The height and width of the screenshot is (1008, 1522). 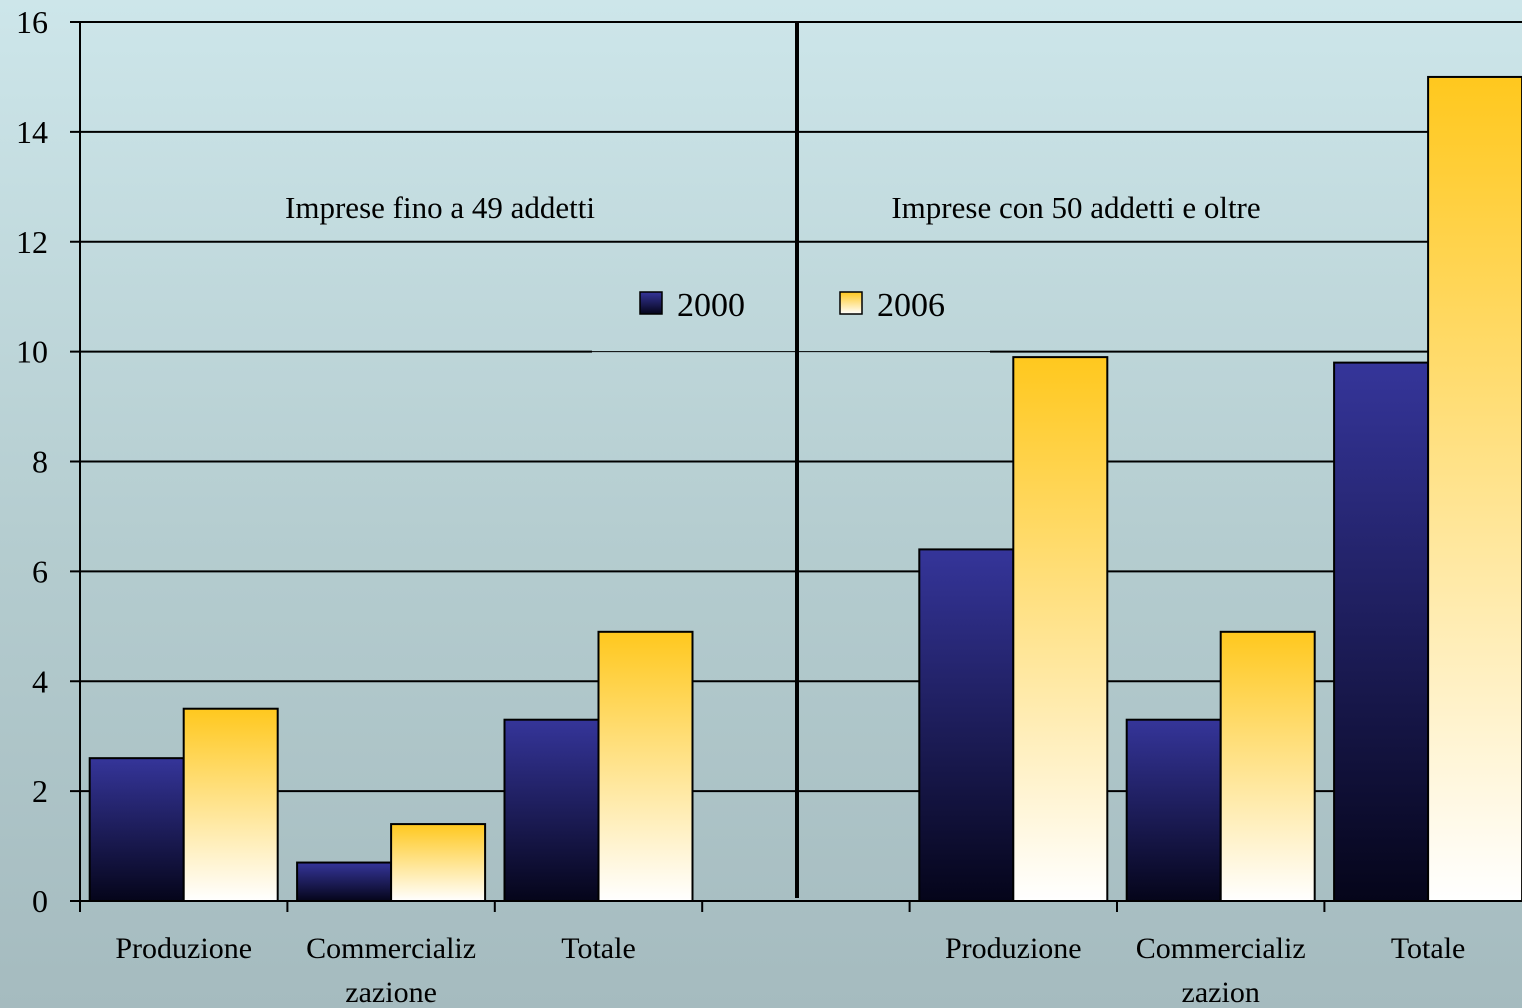 What do you see at coordinates (40, 791) in the screenshot?
I see `y-tick-label: 2` at bounding box center [40, 791].